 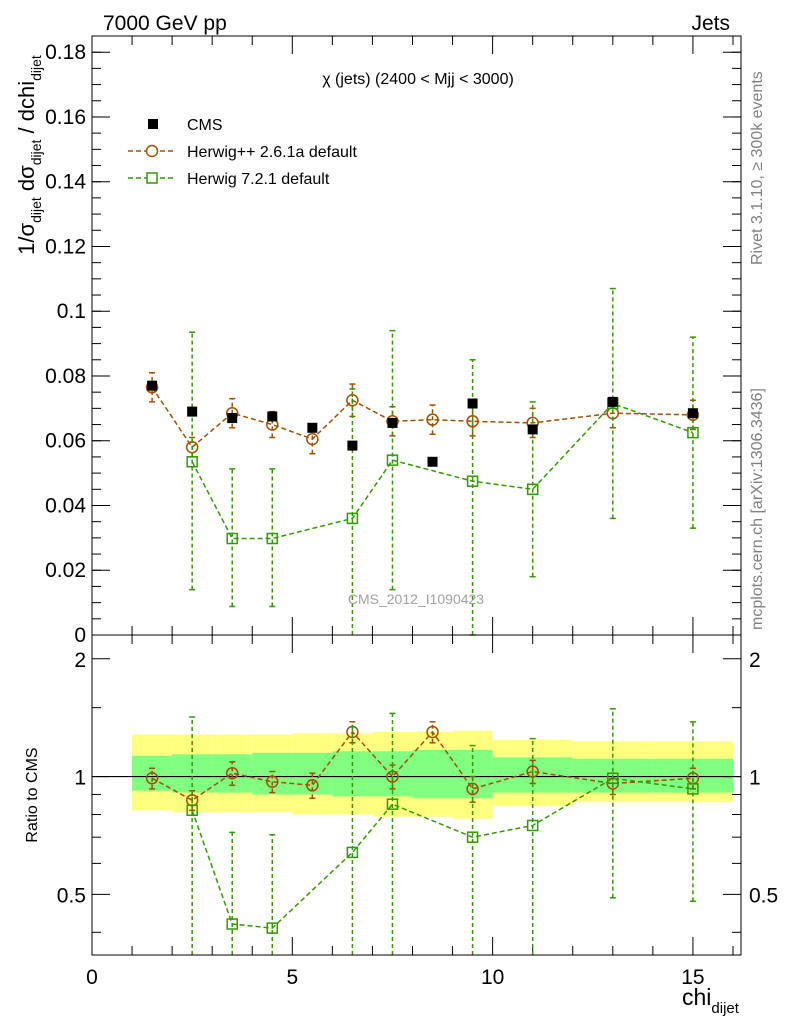 What do you see at coordinates (757, 168) in the screenshot?
I see `rivet-label: Rivet 3.1.10, ≥ 300k events` at bounding box center [757, 168].